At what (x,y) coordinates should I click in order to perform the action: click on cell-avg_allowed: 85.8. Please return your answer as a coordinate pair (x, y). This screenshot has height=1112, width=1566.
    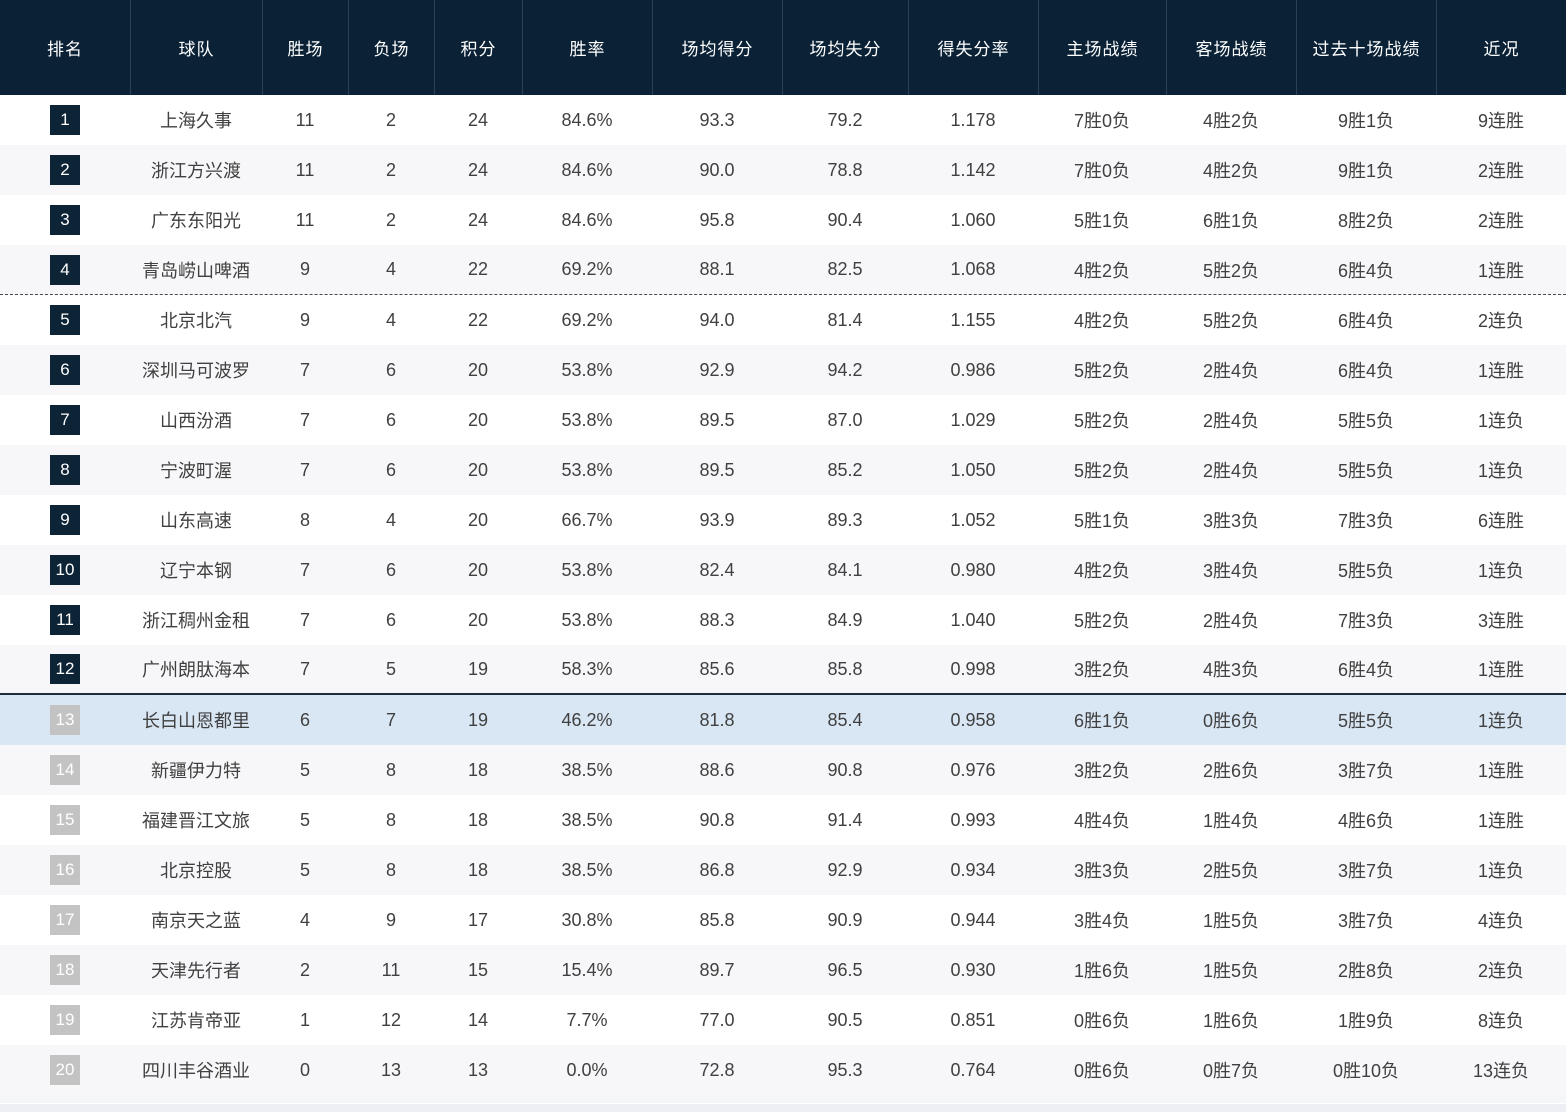
    Looking at the image, I should click on (845, 668).